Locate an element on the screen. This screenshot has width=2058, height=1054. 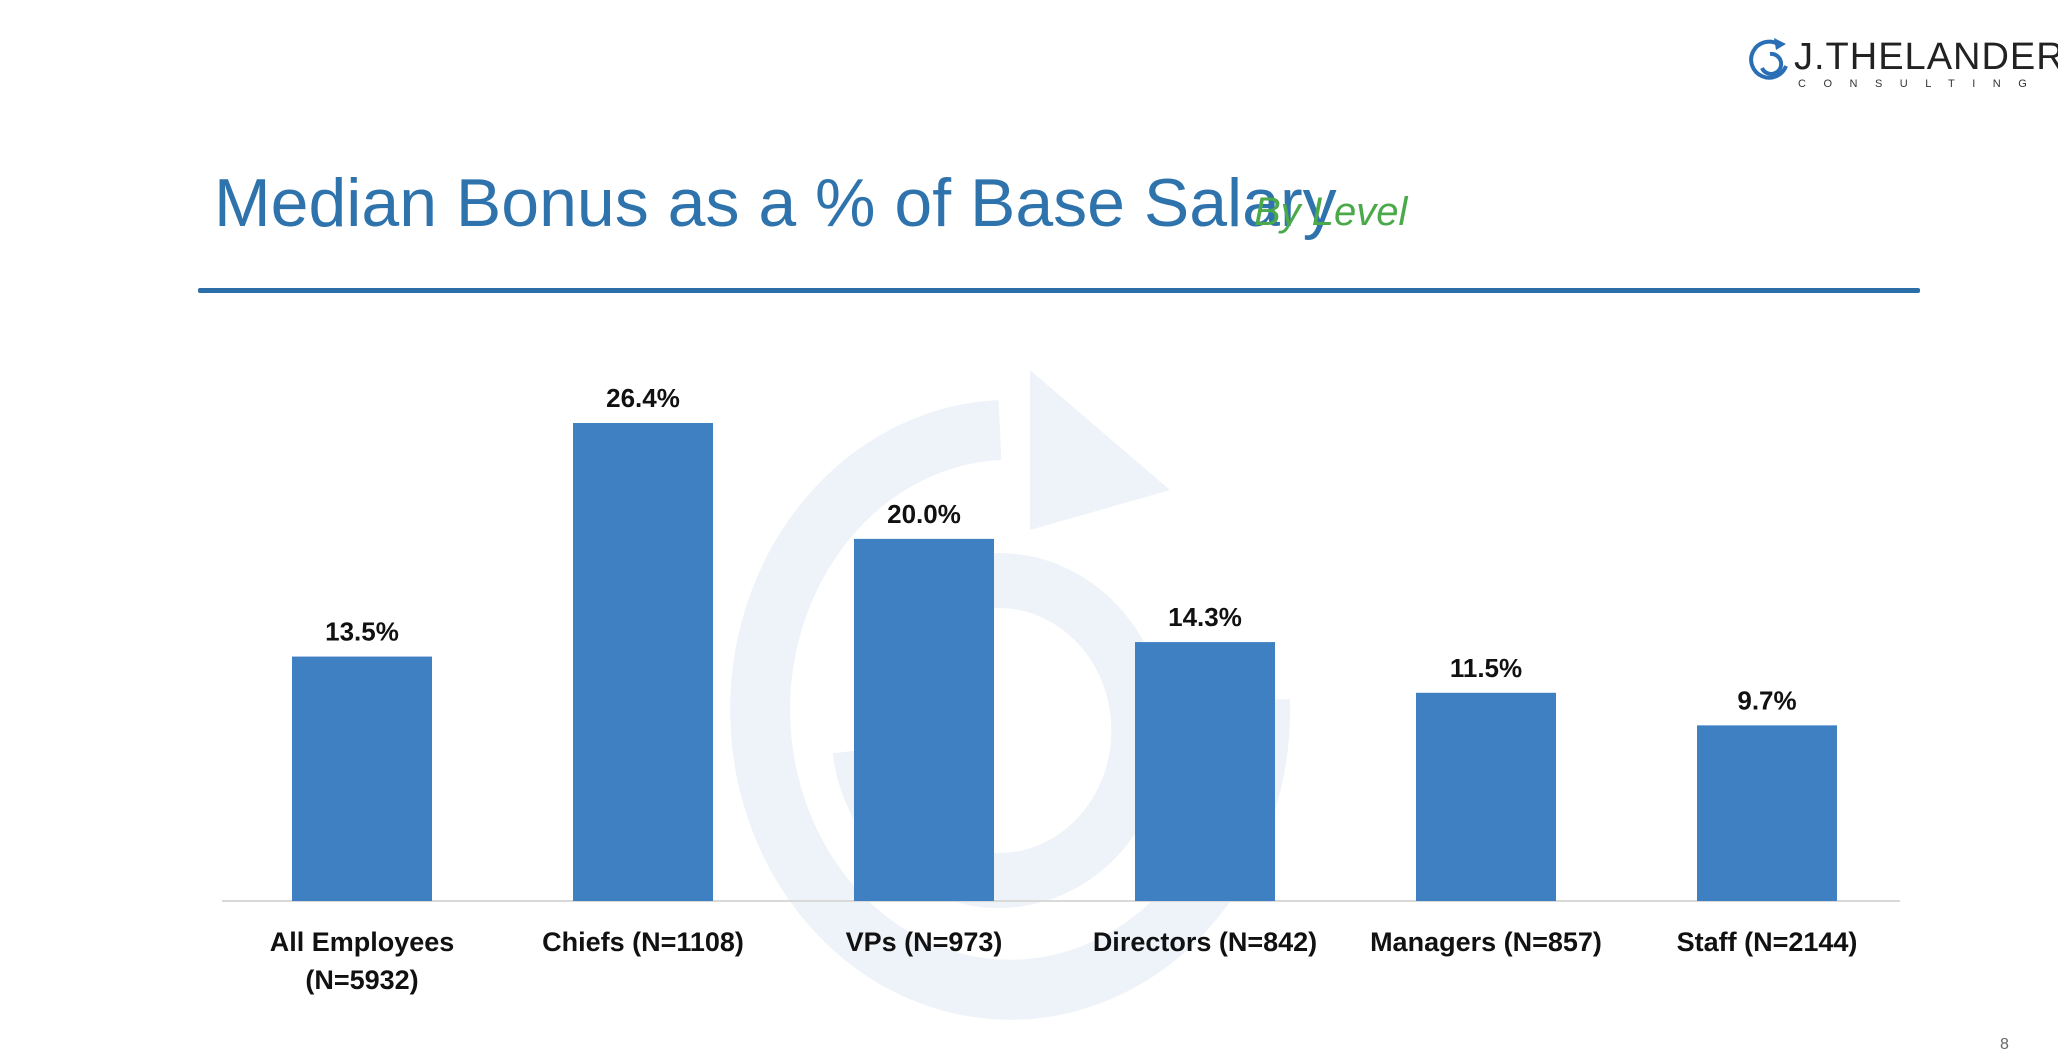
page-number-fragment: 8 is located at coordinates (2004, 1044).